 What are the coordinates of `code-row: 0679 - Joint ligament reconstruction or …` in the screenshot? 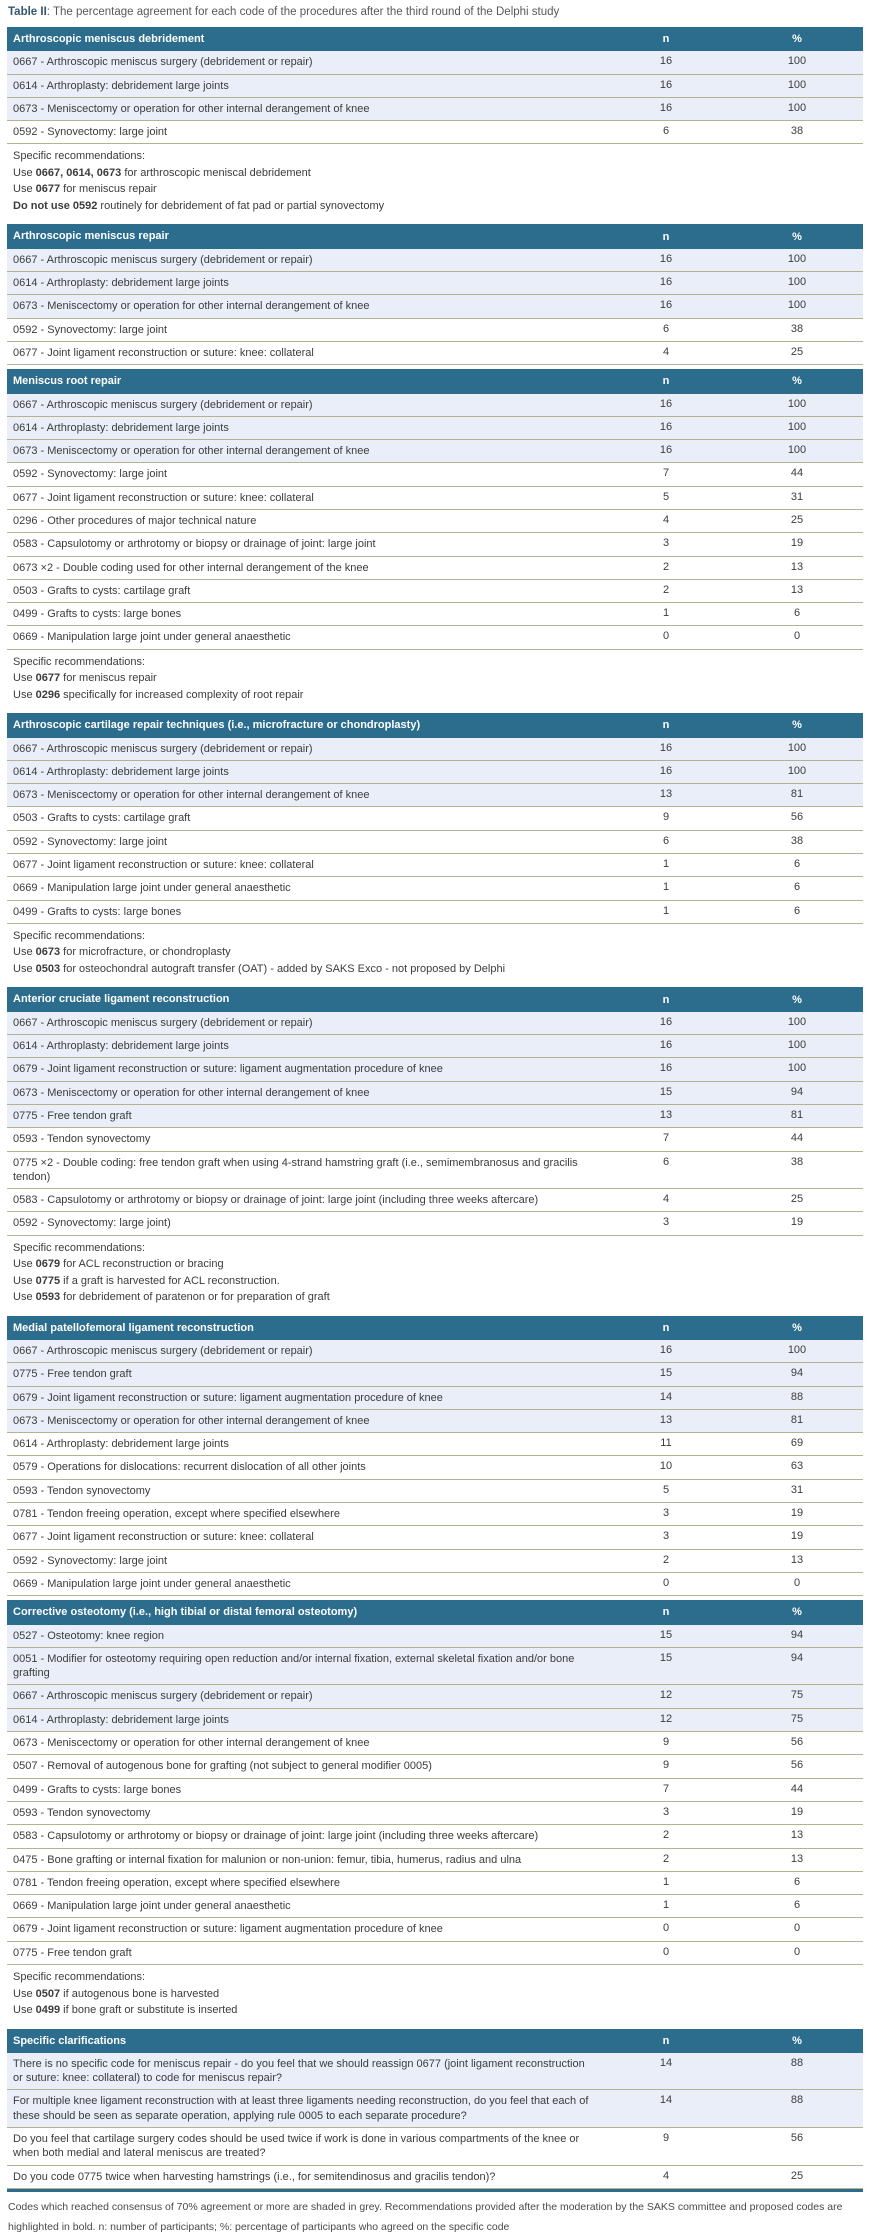 It's located at (435, 1070).